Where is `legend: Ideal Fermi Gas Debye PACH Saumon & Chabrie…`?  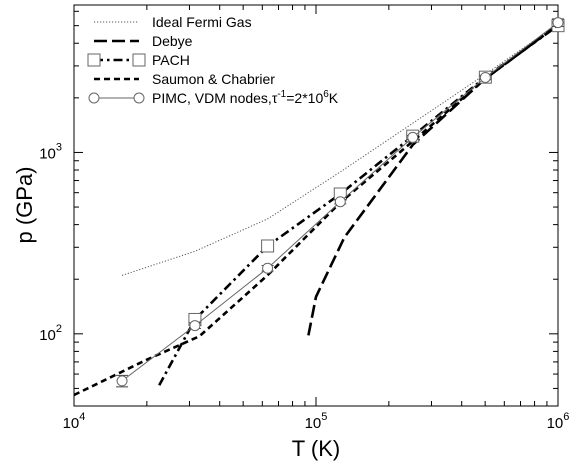 legend: Ideal Fermi Gas Debye PACH Saumon & Chabrie… is located at coordinates (213, 60).